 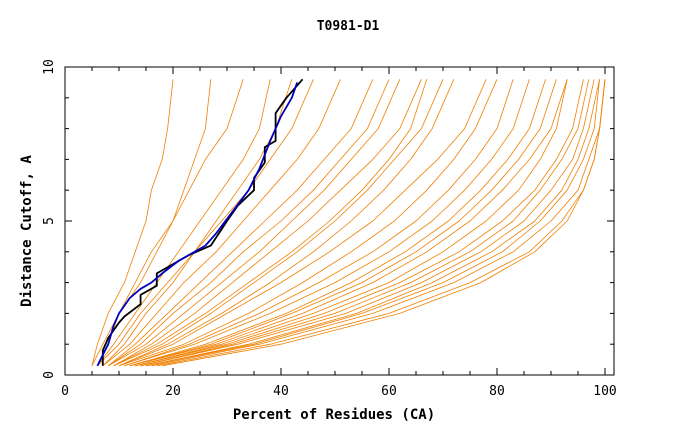 I want to click on x-tick-label: 80, so click(x=497, y=391).